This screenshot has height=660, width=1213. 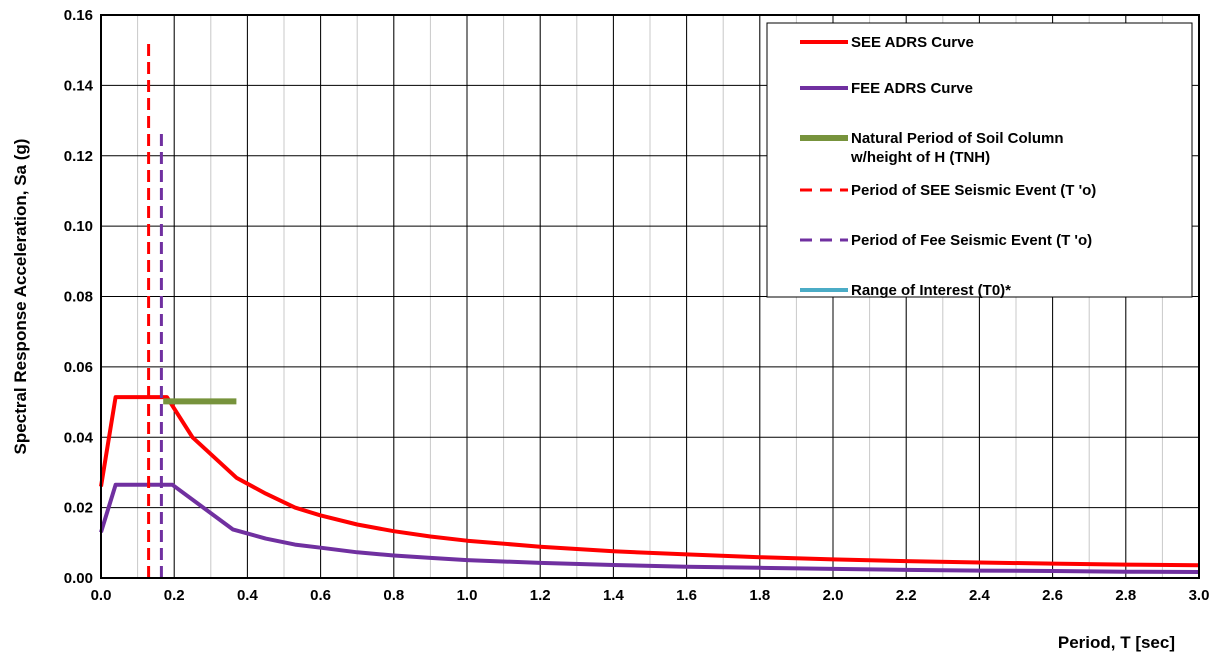 I want to click on legend-label-4: Period of Fee Seismic Event (T 'o), so click(x=971, y=240).